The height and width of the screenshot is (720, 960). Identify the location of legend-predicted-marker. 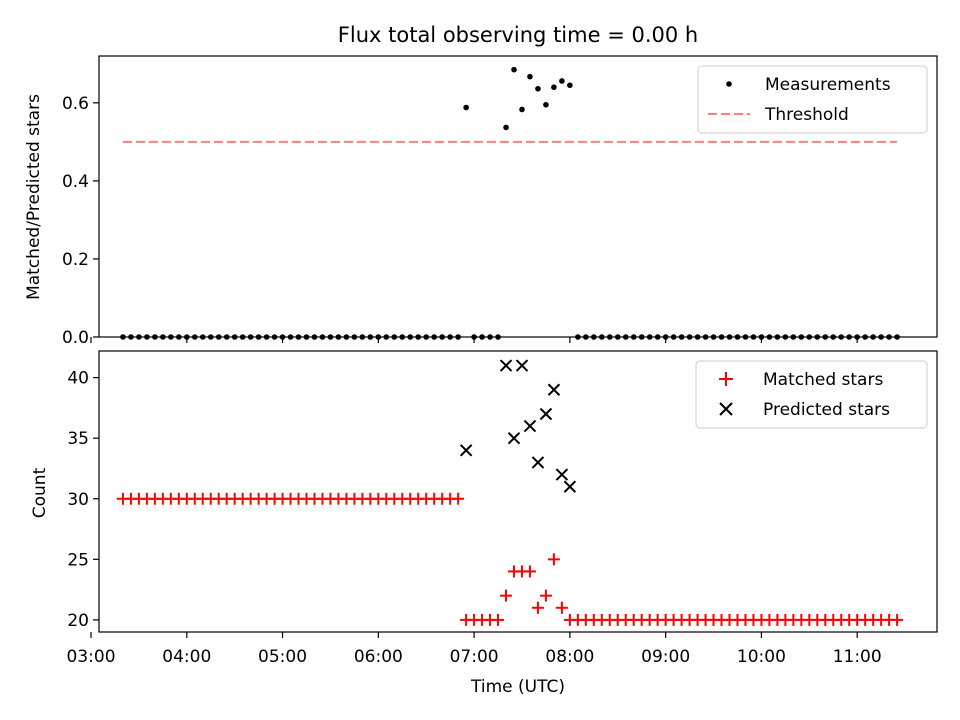
(726, 409).